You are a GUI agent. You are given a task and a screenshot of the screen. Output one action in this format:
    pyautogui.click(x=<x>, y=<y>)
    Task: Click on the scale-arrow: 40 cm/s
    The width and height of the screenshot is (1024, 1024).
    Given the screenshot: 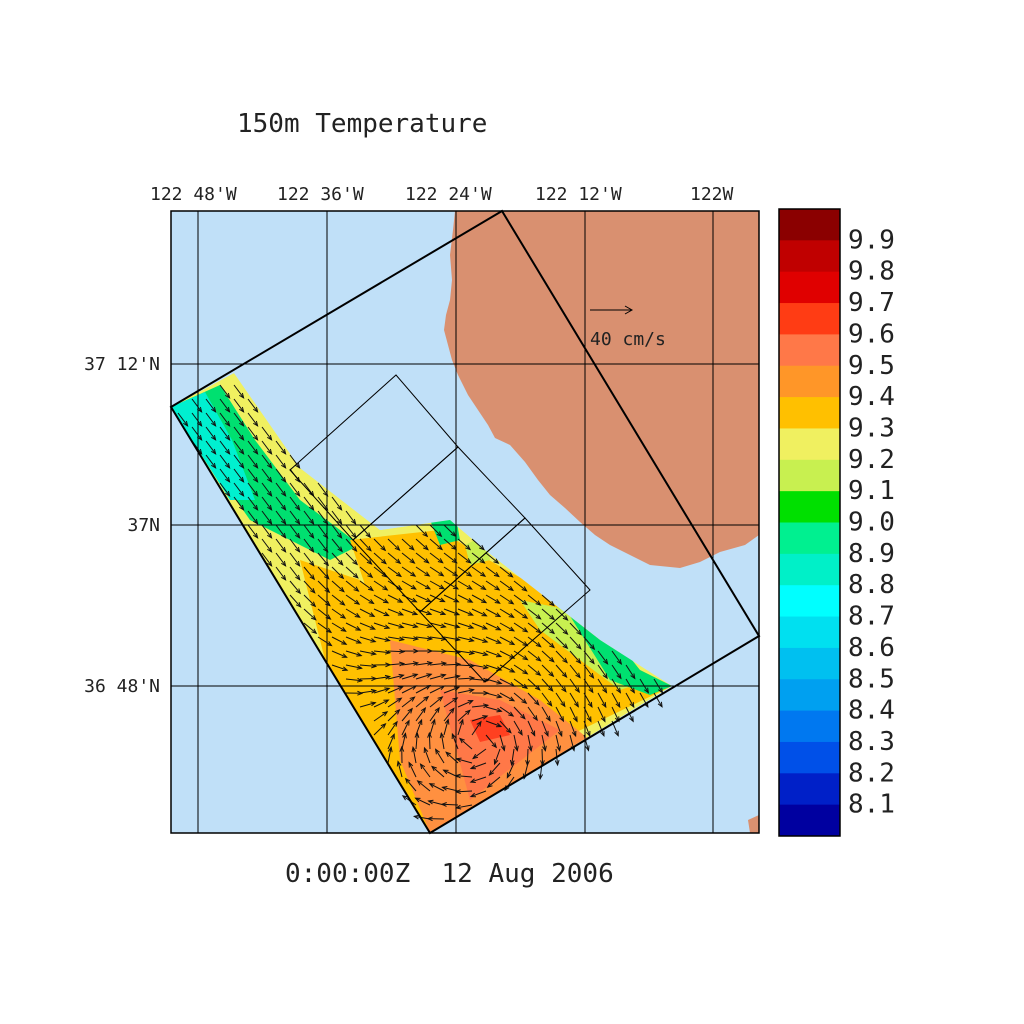 What is the action you would take?
    pyautogui.click(x=628, y=327)
    